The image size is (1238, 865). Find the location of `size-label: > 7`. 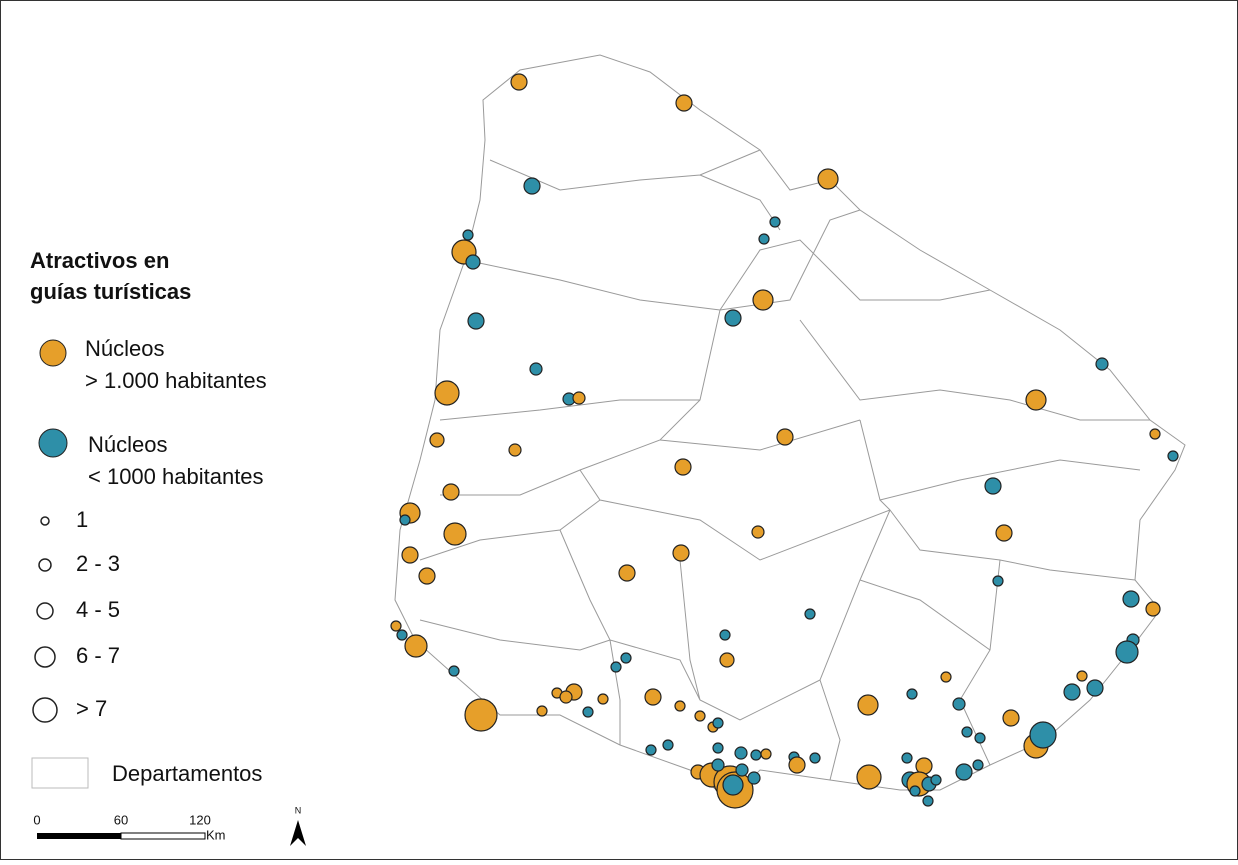

size-label: > 7 is located at coordinates (91, 708).